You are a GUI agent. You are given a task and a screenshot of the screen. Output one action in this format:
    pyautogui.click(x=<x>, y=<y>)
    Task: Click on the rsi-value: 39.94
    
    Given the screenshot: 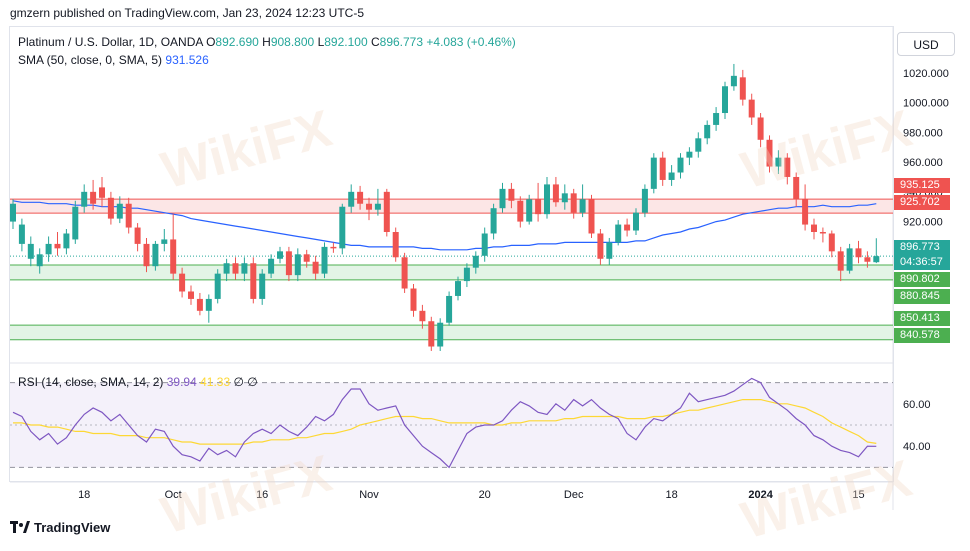 What is the action you would take?
    pyautogui.click(x=181, y=382)
    